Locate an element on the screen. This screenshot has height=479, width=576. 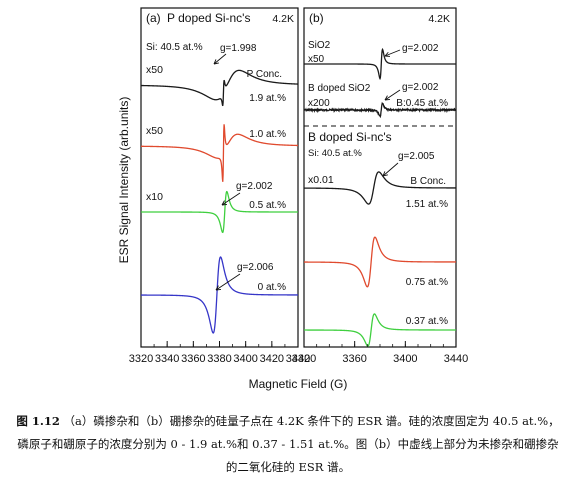
panel-b-bsio2-g: g=2.002 is located at coordinates (420, 87).